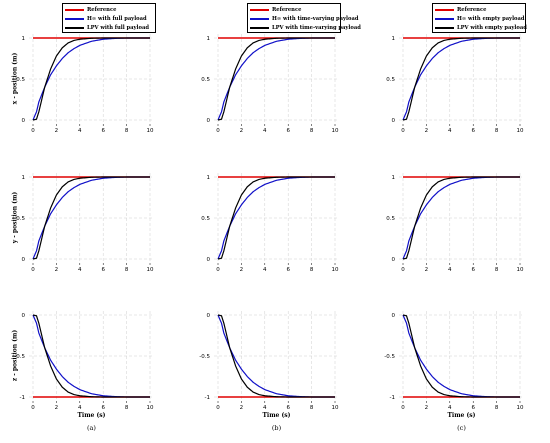 Image resolution: width=550 pixels, height=443 pixels. I want to click on y-axis-label: z - position (m), so click(15, 355).